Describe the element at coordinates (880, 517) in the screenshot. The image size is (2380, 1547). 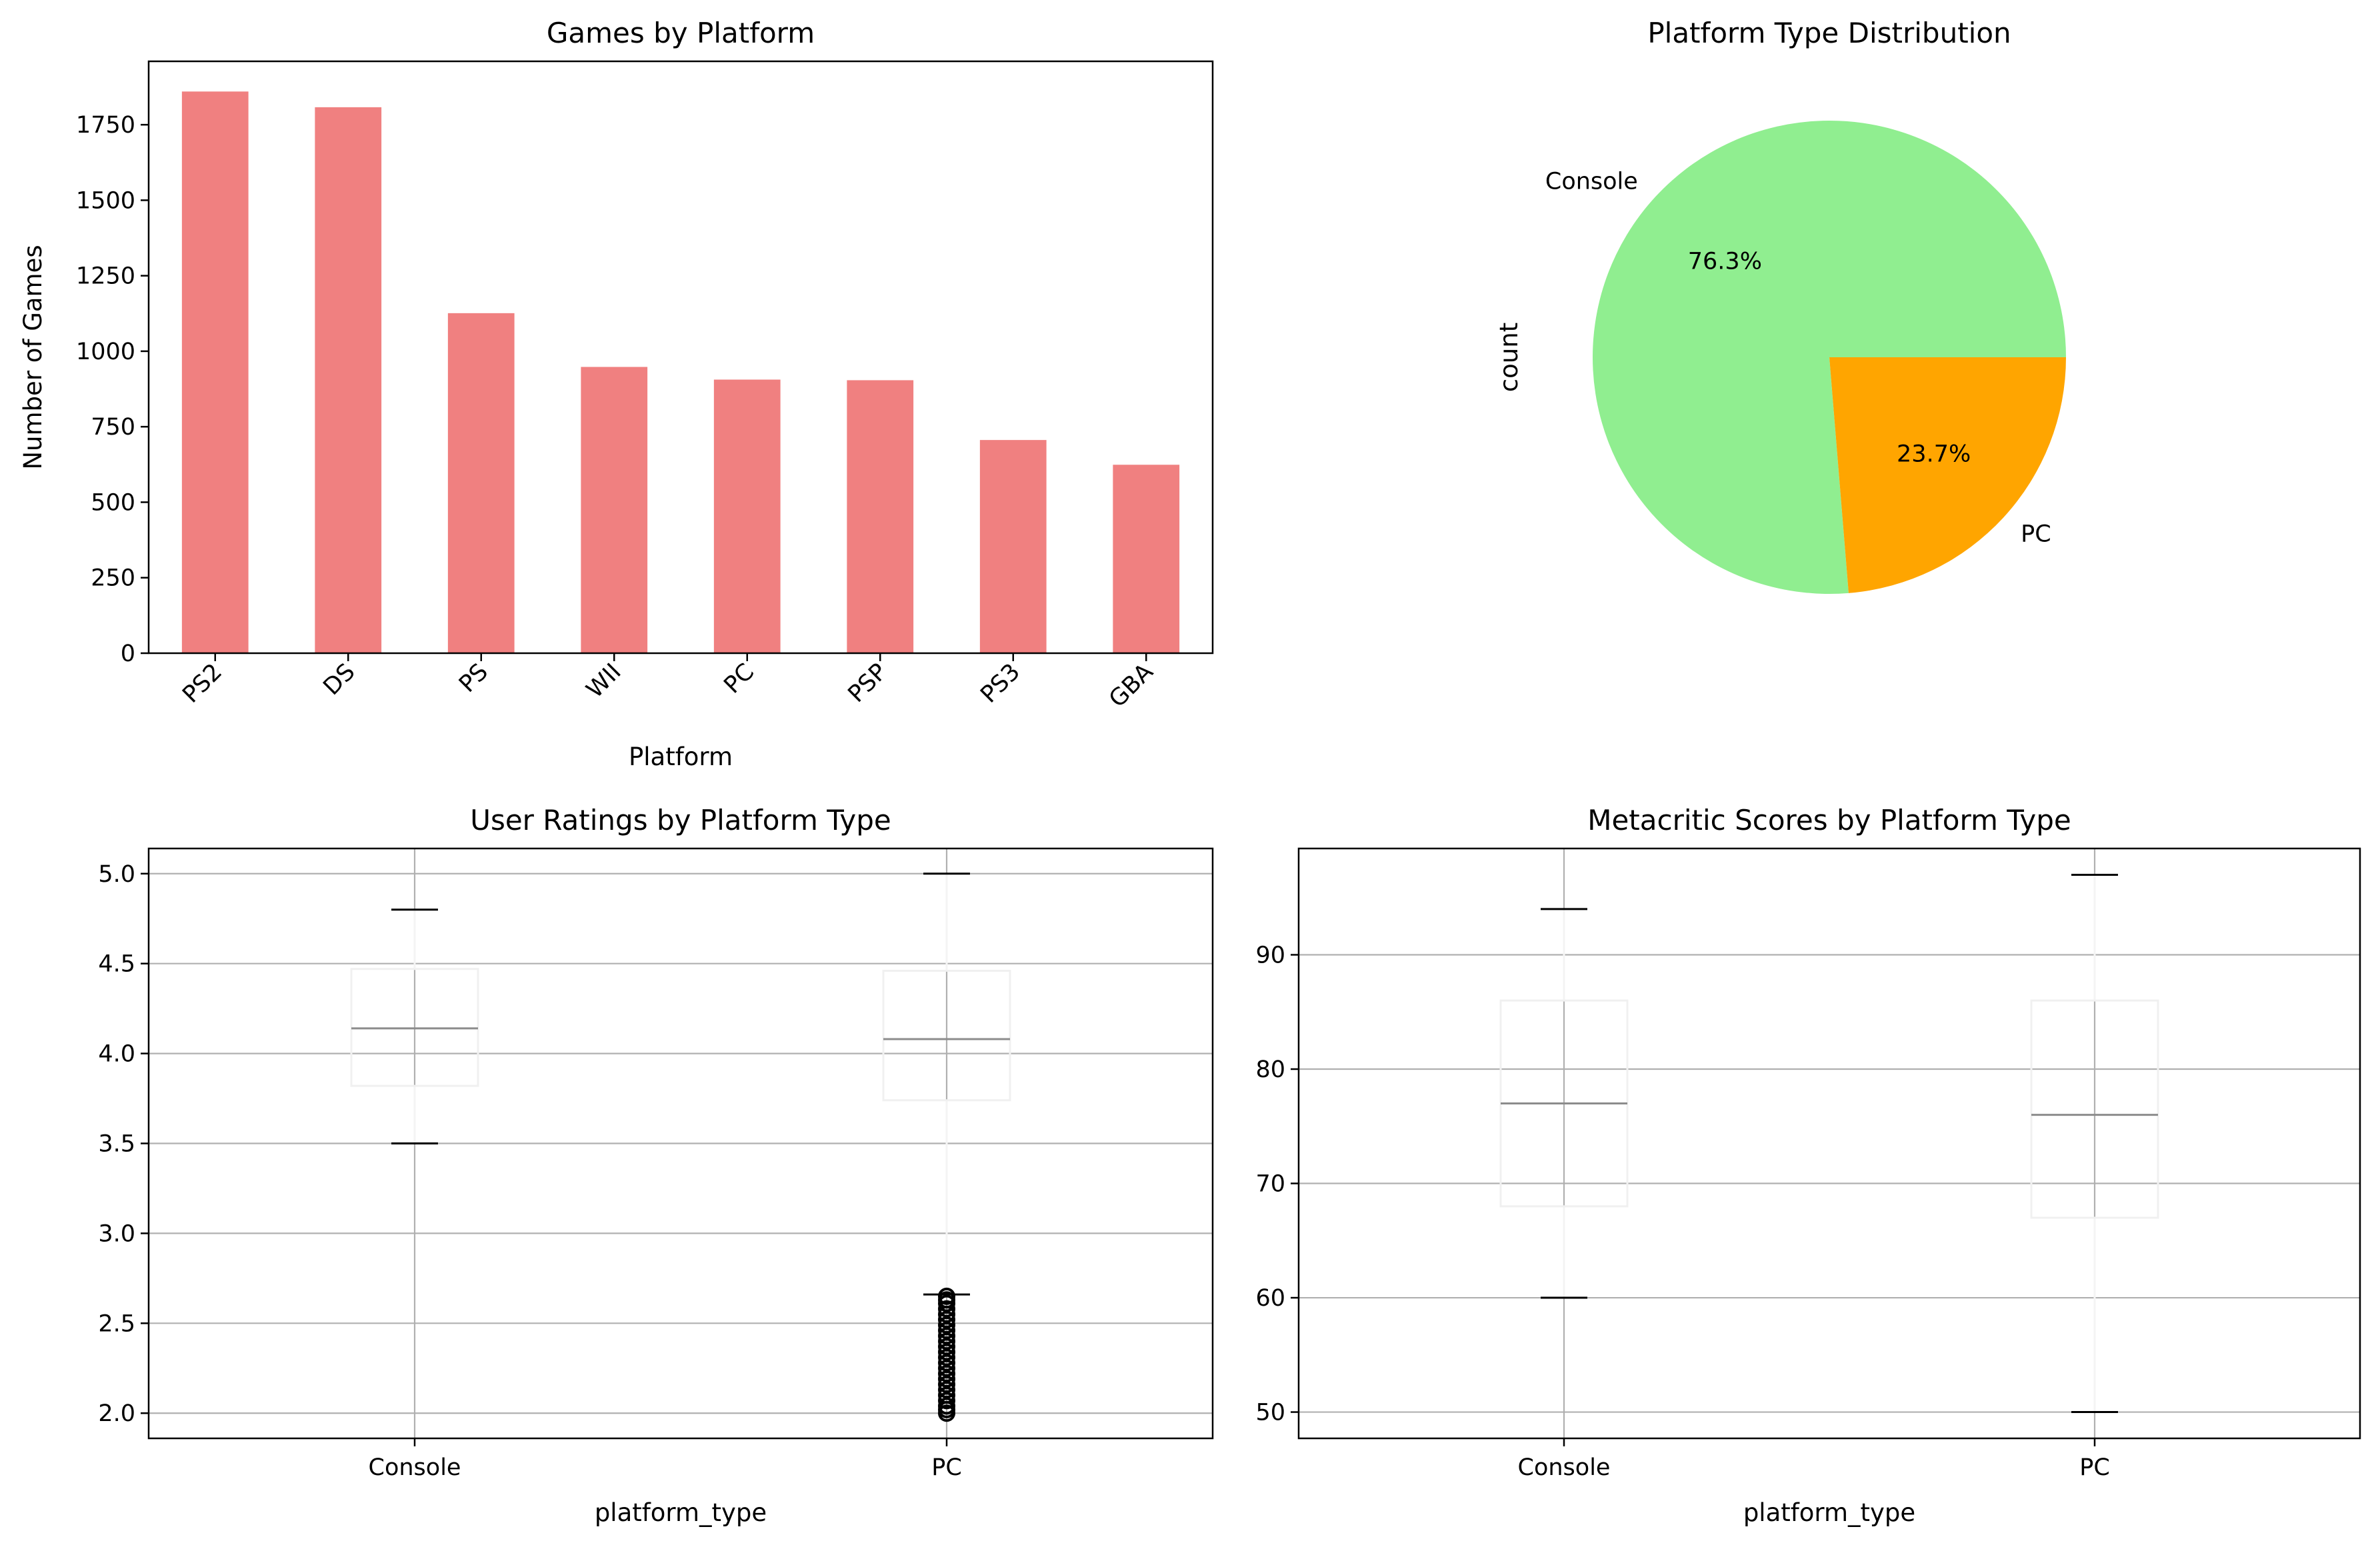
I see `bar-PSP` at that location.